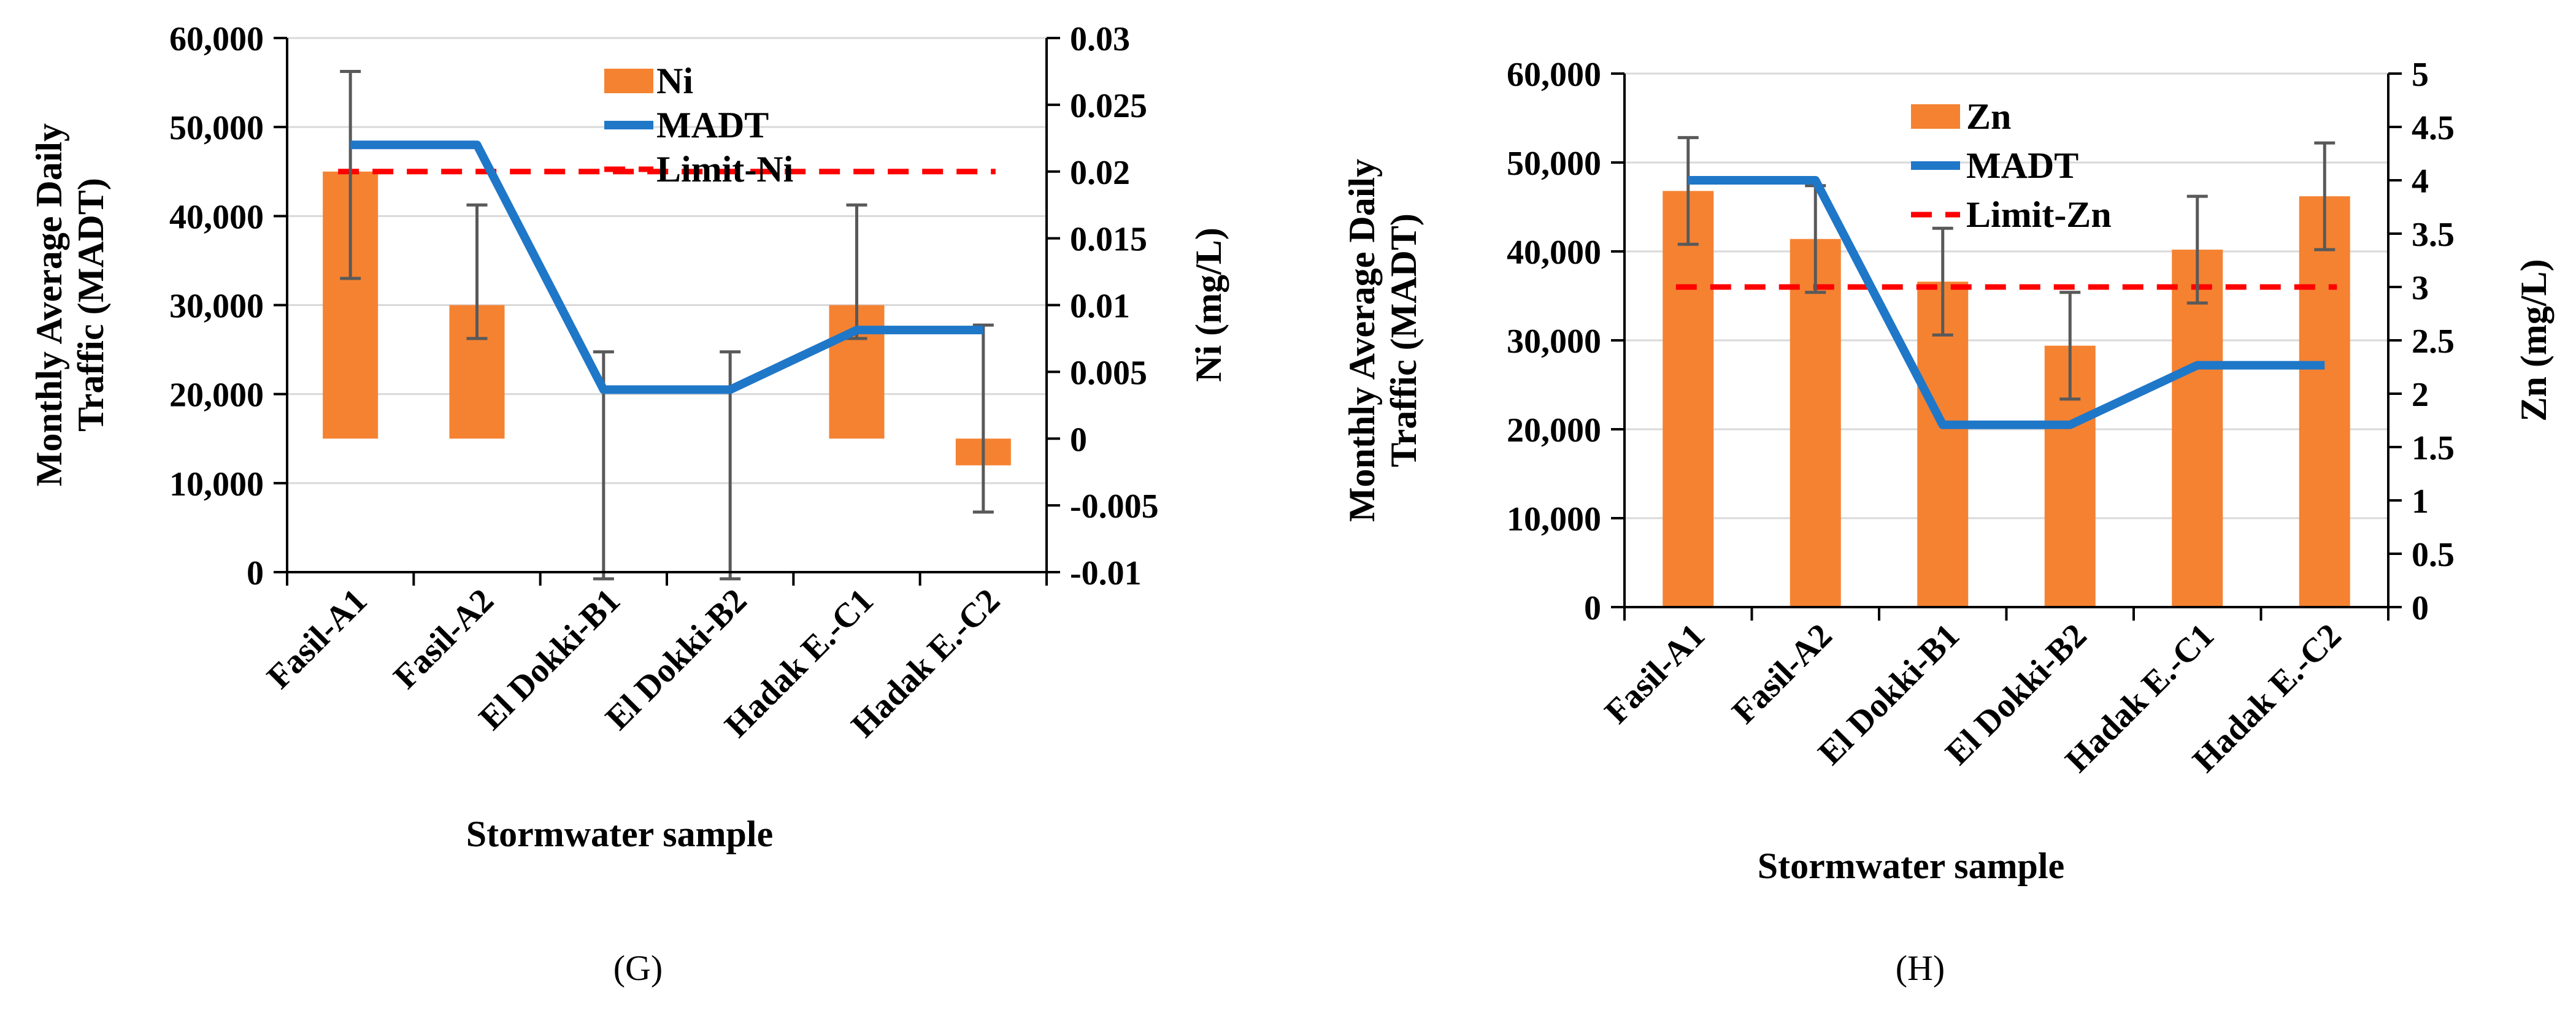 The width and height of the screenshot is (2576, 1010). Describe the element at coordinates (1108, 106) in the screenshot. I see `right-tick-label: 0.025` at that location.